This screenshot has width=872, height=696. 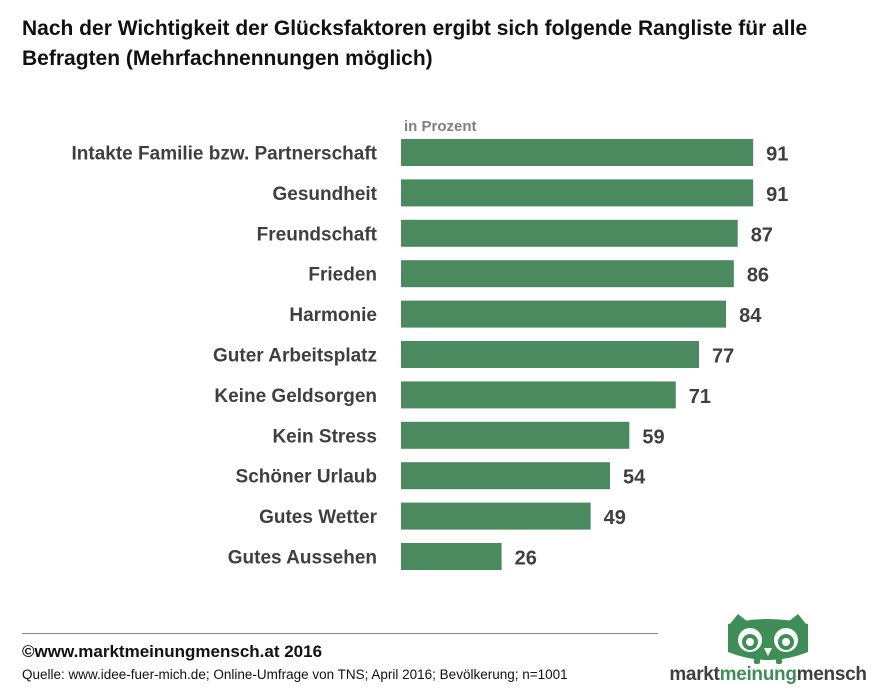 I want to click on data-label: 71, so click(x=700, y=397).